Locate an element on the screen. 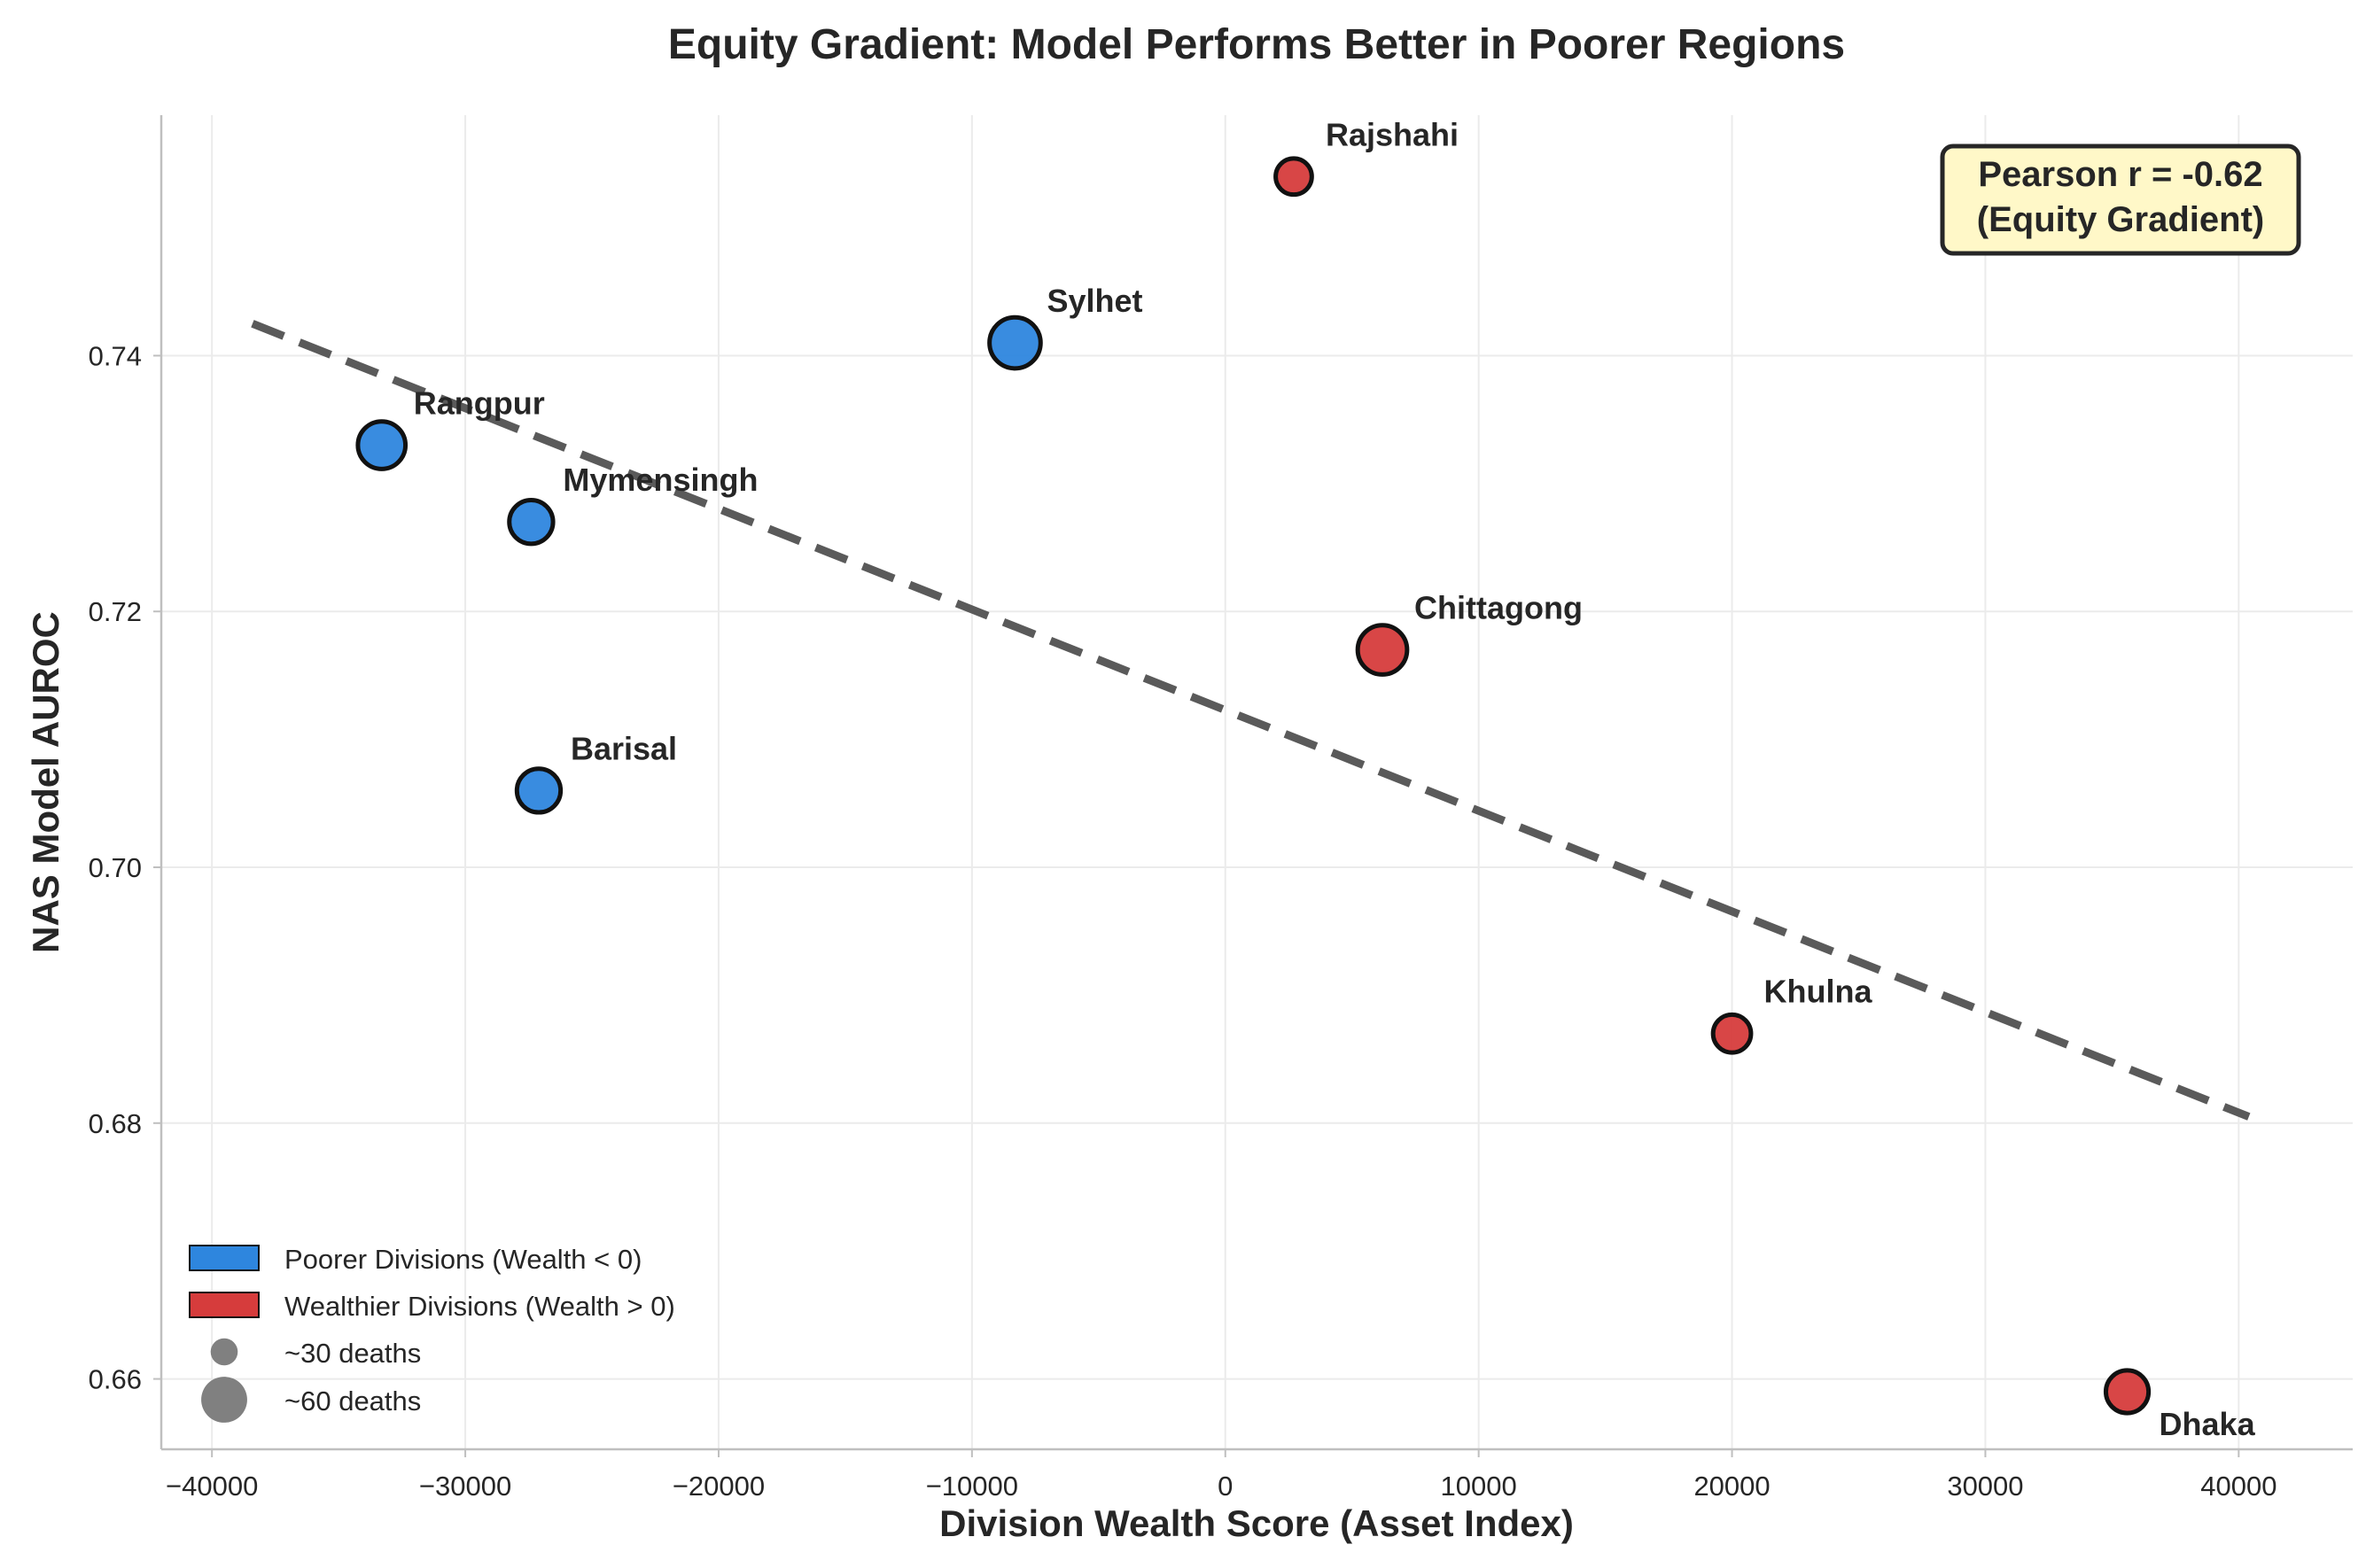  label-rangpur: Rangpur is located at coordinates (479, 403).